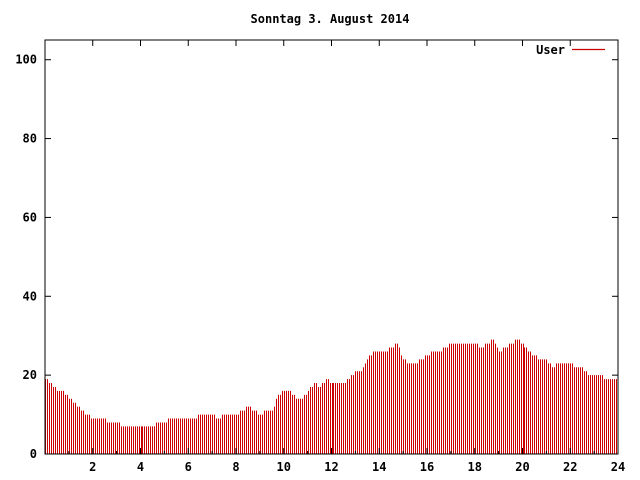  What do you see at coordinates (570, 50) in the screenshot?
I see `legend: User` at bounding box center [570, 50].